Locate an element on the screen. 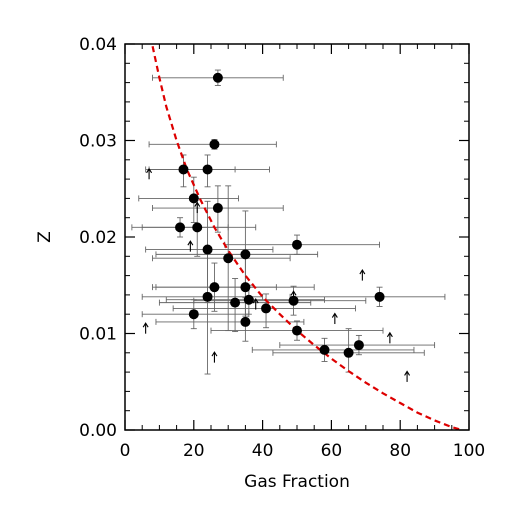 This screenshot has width=510, height=510. x-tick-label: 60 is located at coordinates (332, 451).